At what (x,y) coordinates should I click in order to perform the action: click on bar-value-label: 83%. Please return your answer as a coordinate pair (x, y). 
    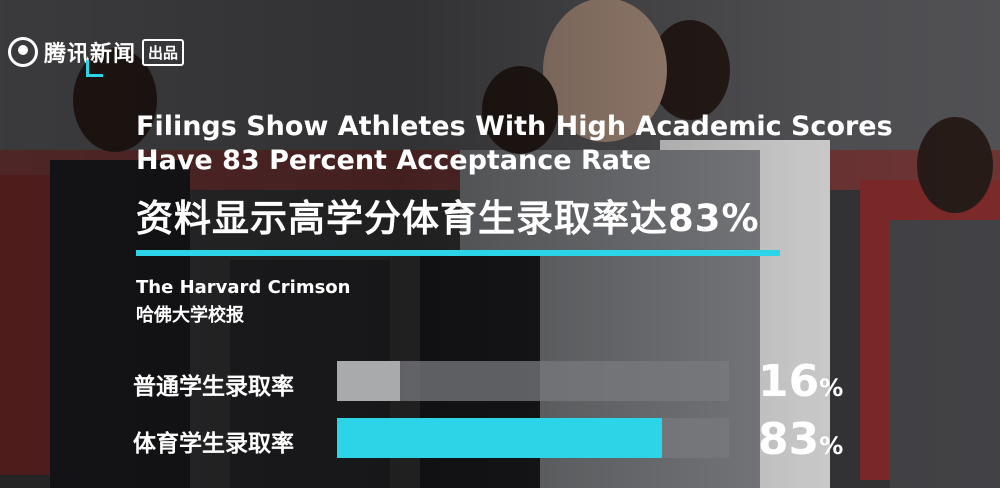
    Looking at the image, I should click on (801, 439).